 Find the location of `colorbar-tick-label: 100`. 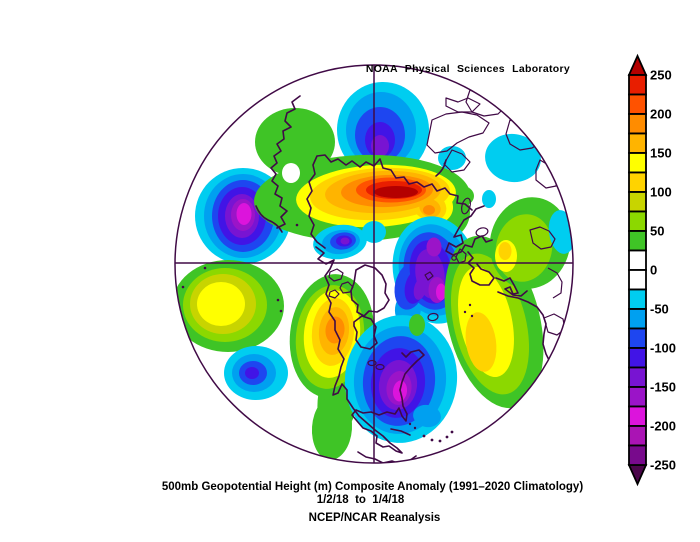

colorbar-tick-label: 100 is located at coordinates (661, 192).